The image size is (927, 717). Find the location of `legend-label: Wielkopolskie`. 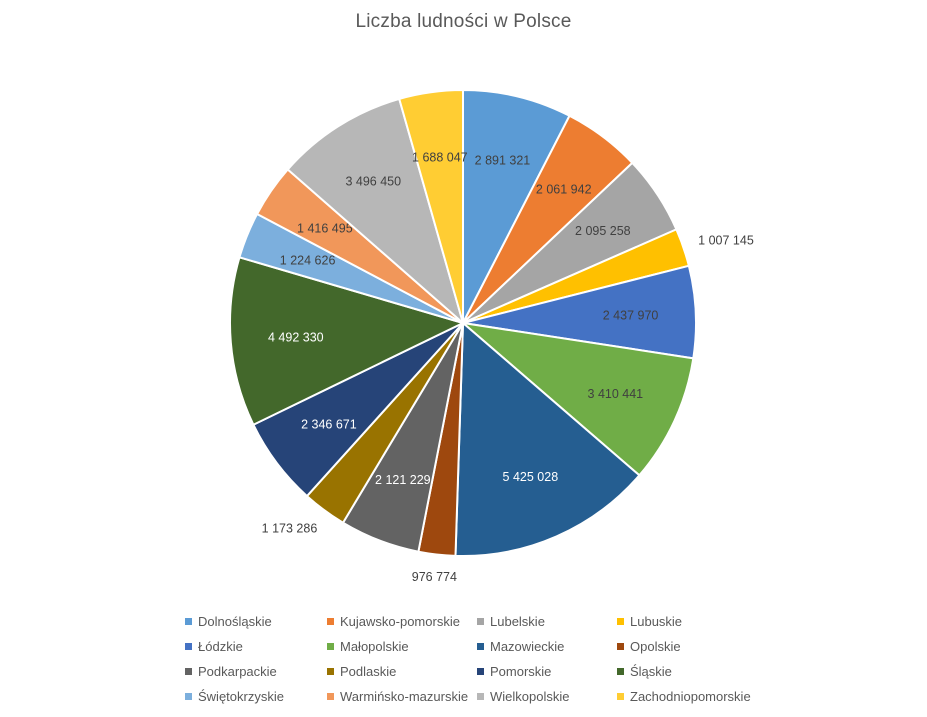

legend-label: Wielkopolskie is located at coordinates (530, 696).